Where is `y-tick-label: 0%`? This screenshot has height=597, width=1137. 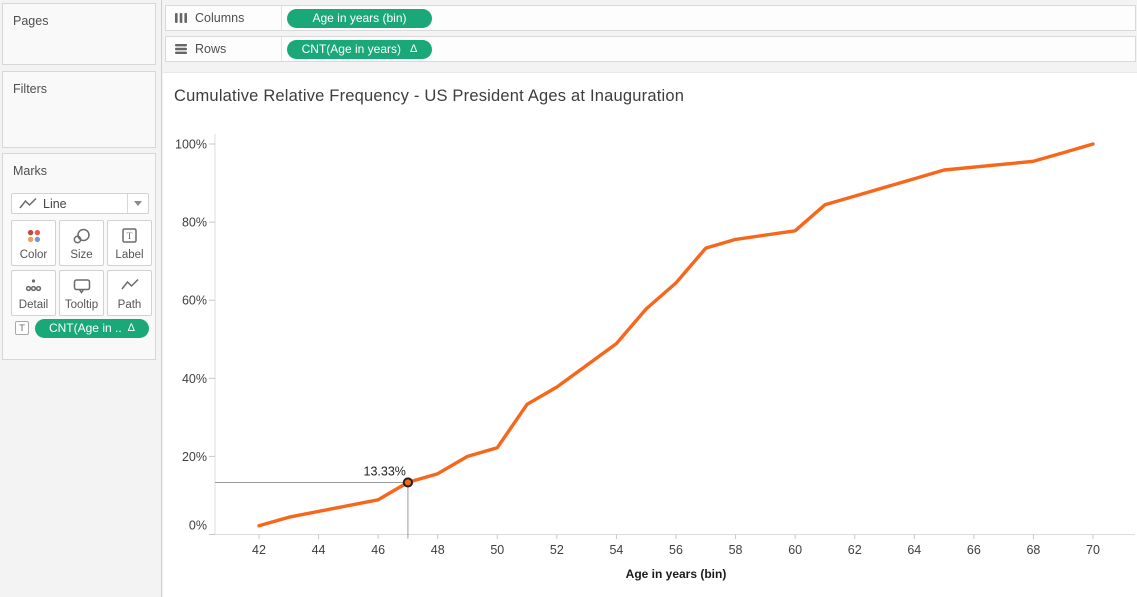
y-tick-label: 0% is located at coordinates (198, 526).